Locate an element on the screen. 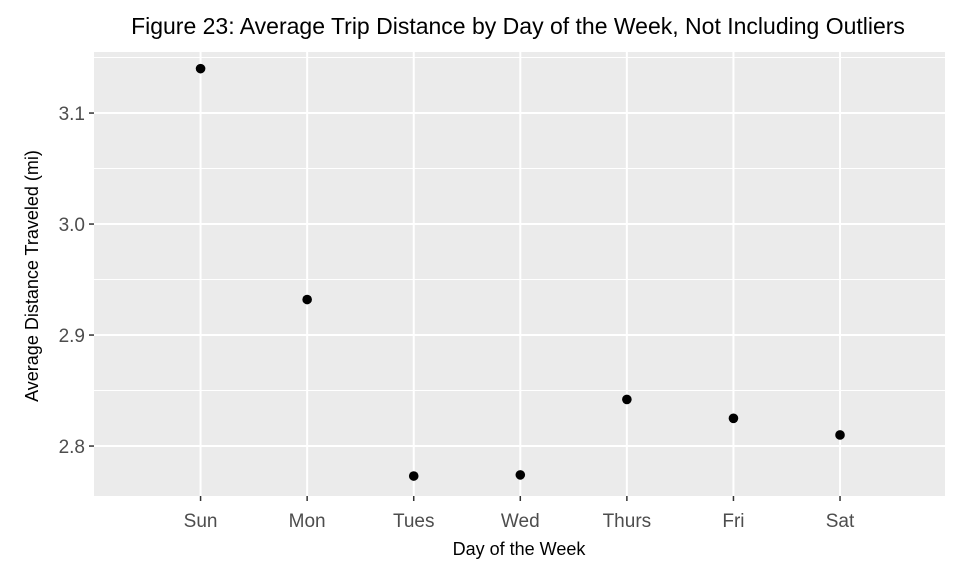 The height and width of the screenshot is (576, 960). x-tick-label: Thurs is located at coordinates (627, 521).